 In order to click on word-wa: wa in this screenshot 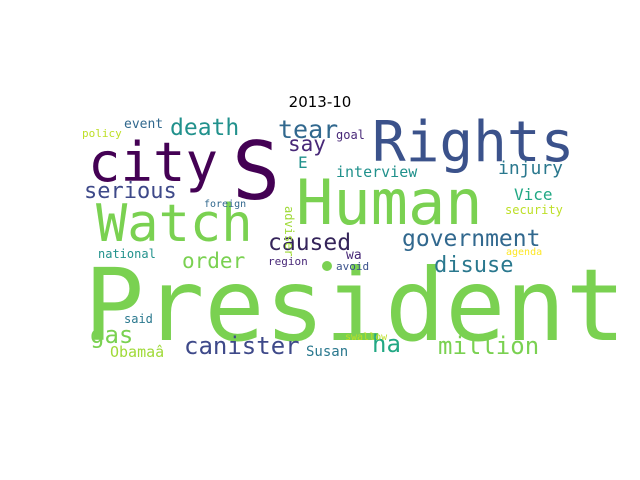, I will do `click(354, 255)`.